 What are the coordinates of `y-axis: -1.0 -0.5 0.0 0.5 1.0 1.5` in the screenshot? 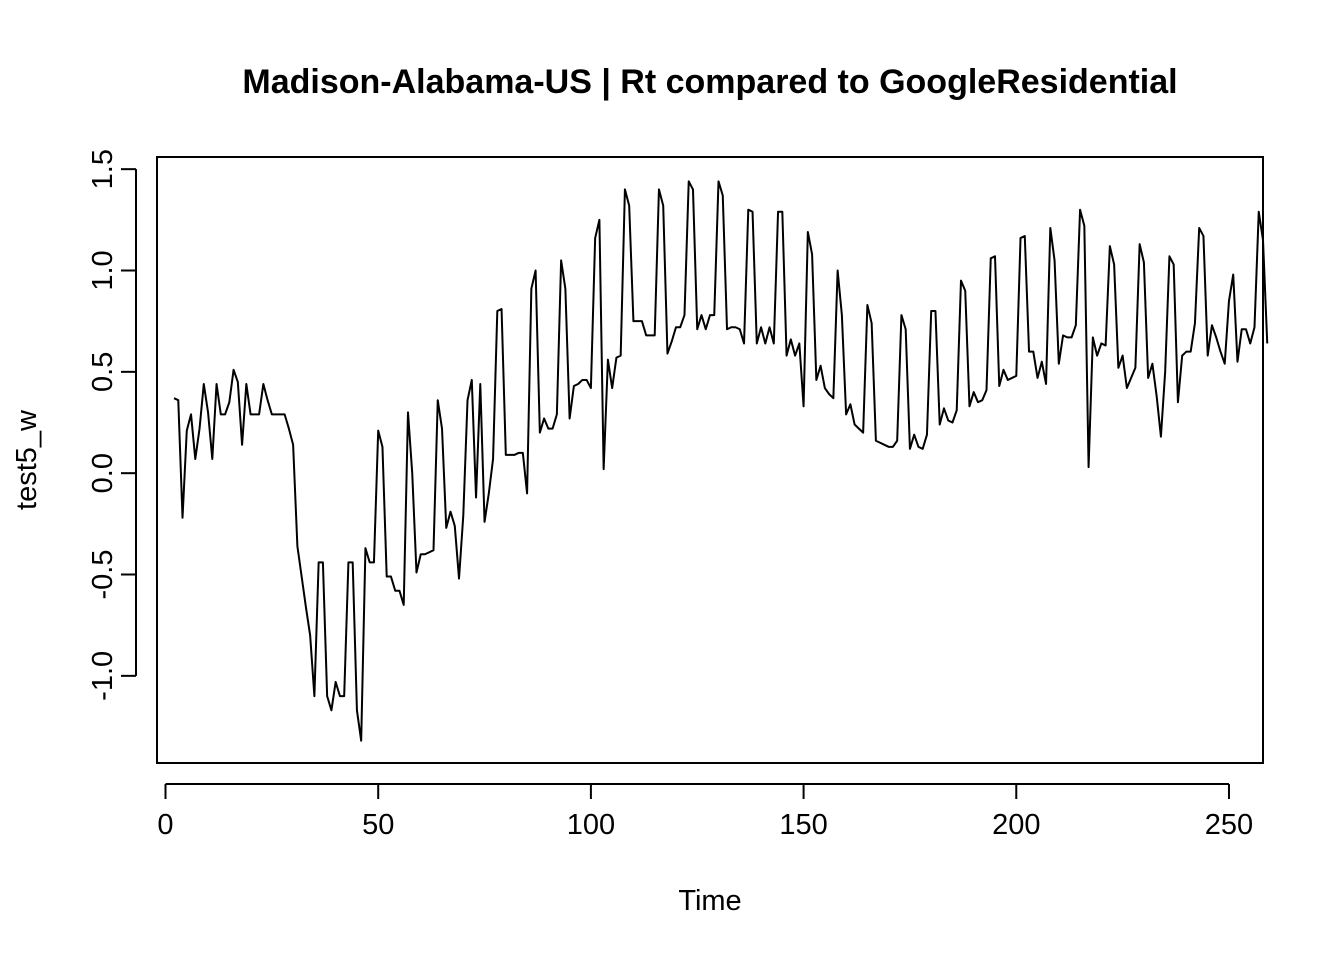 It's located at (112, 425).